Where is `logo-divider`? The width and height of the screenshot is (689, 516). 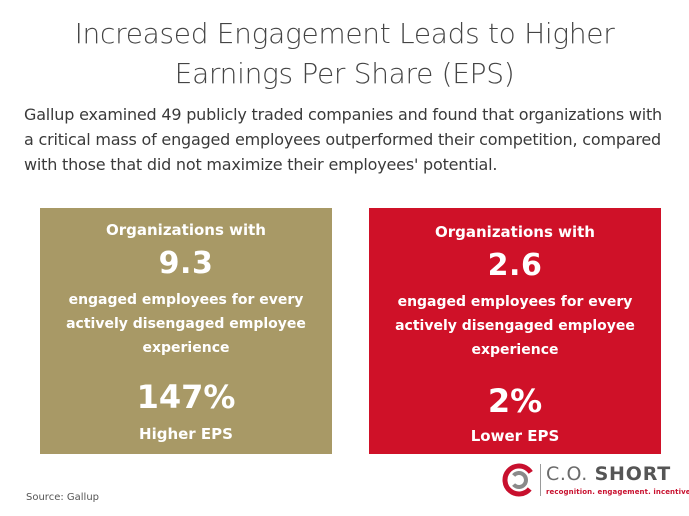 logo-divider is located at coordinates (540, 480).